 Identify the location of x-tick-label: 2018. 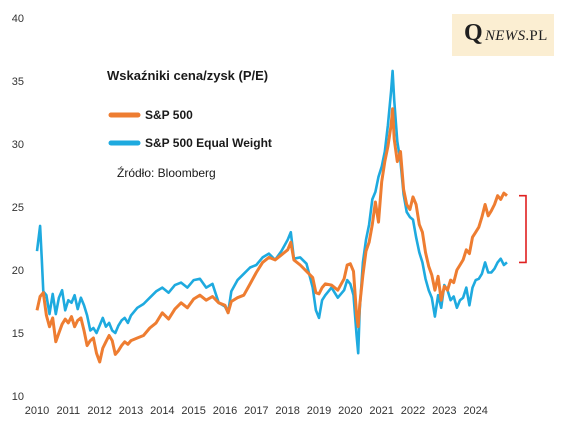
(287, 411).